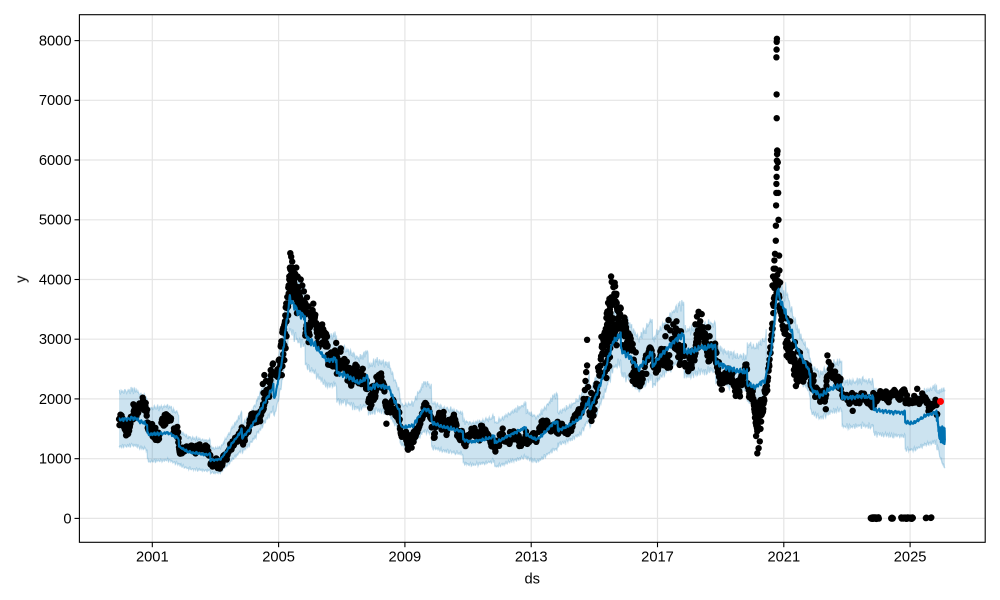 This screenshot has height=600, width=1000. What do you see at coordinates (55, 340) in the screenshot?
I see `svg-text: 3000` at bounding box center [55, 340].